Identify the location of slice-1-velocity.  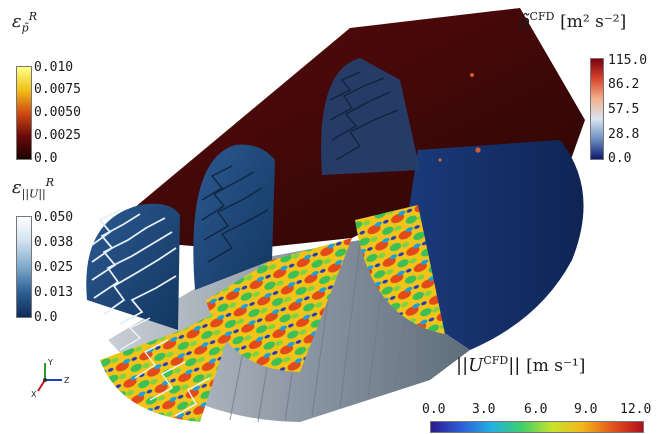
(170, 361).